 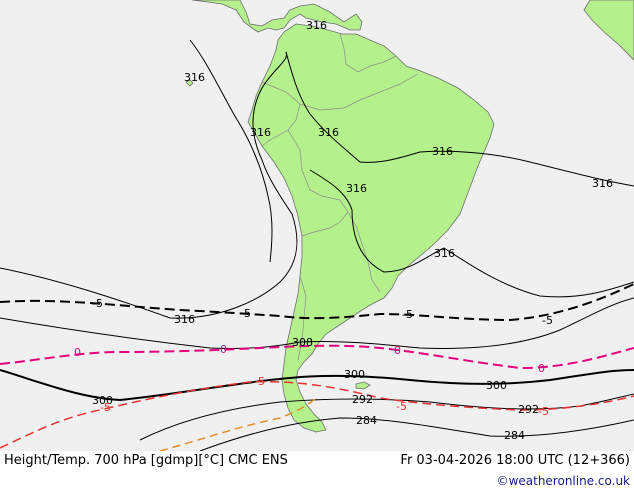 I want to click on contour-316-d, so click(x=471, y=233).